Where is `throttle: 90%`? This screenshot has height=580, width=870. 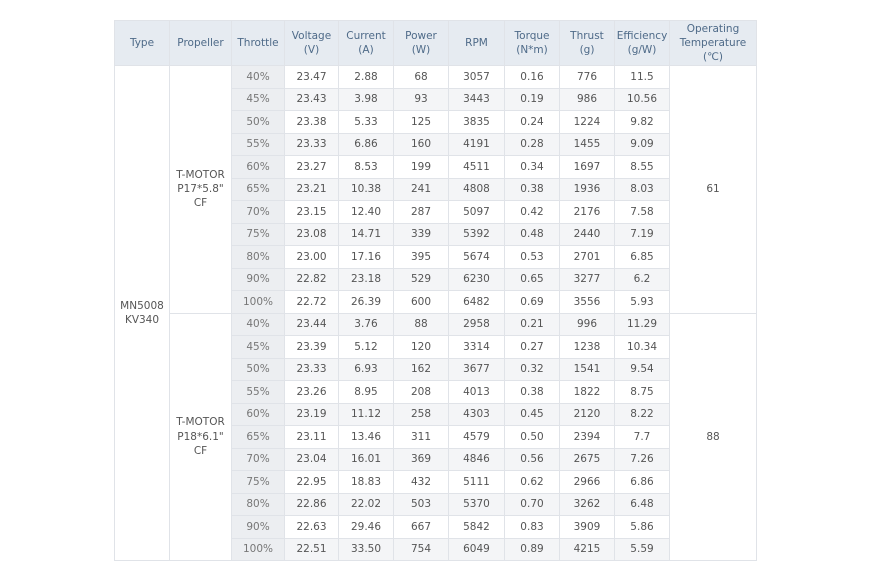
throttle: 90% is located at coordinates (258, 279).